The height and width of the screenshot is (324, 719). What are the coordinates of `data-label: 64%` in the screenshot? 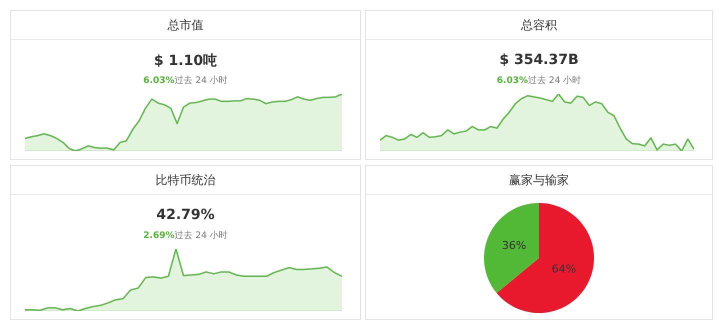 It's located at (564, 269).